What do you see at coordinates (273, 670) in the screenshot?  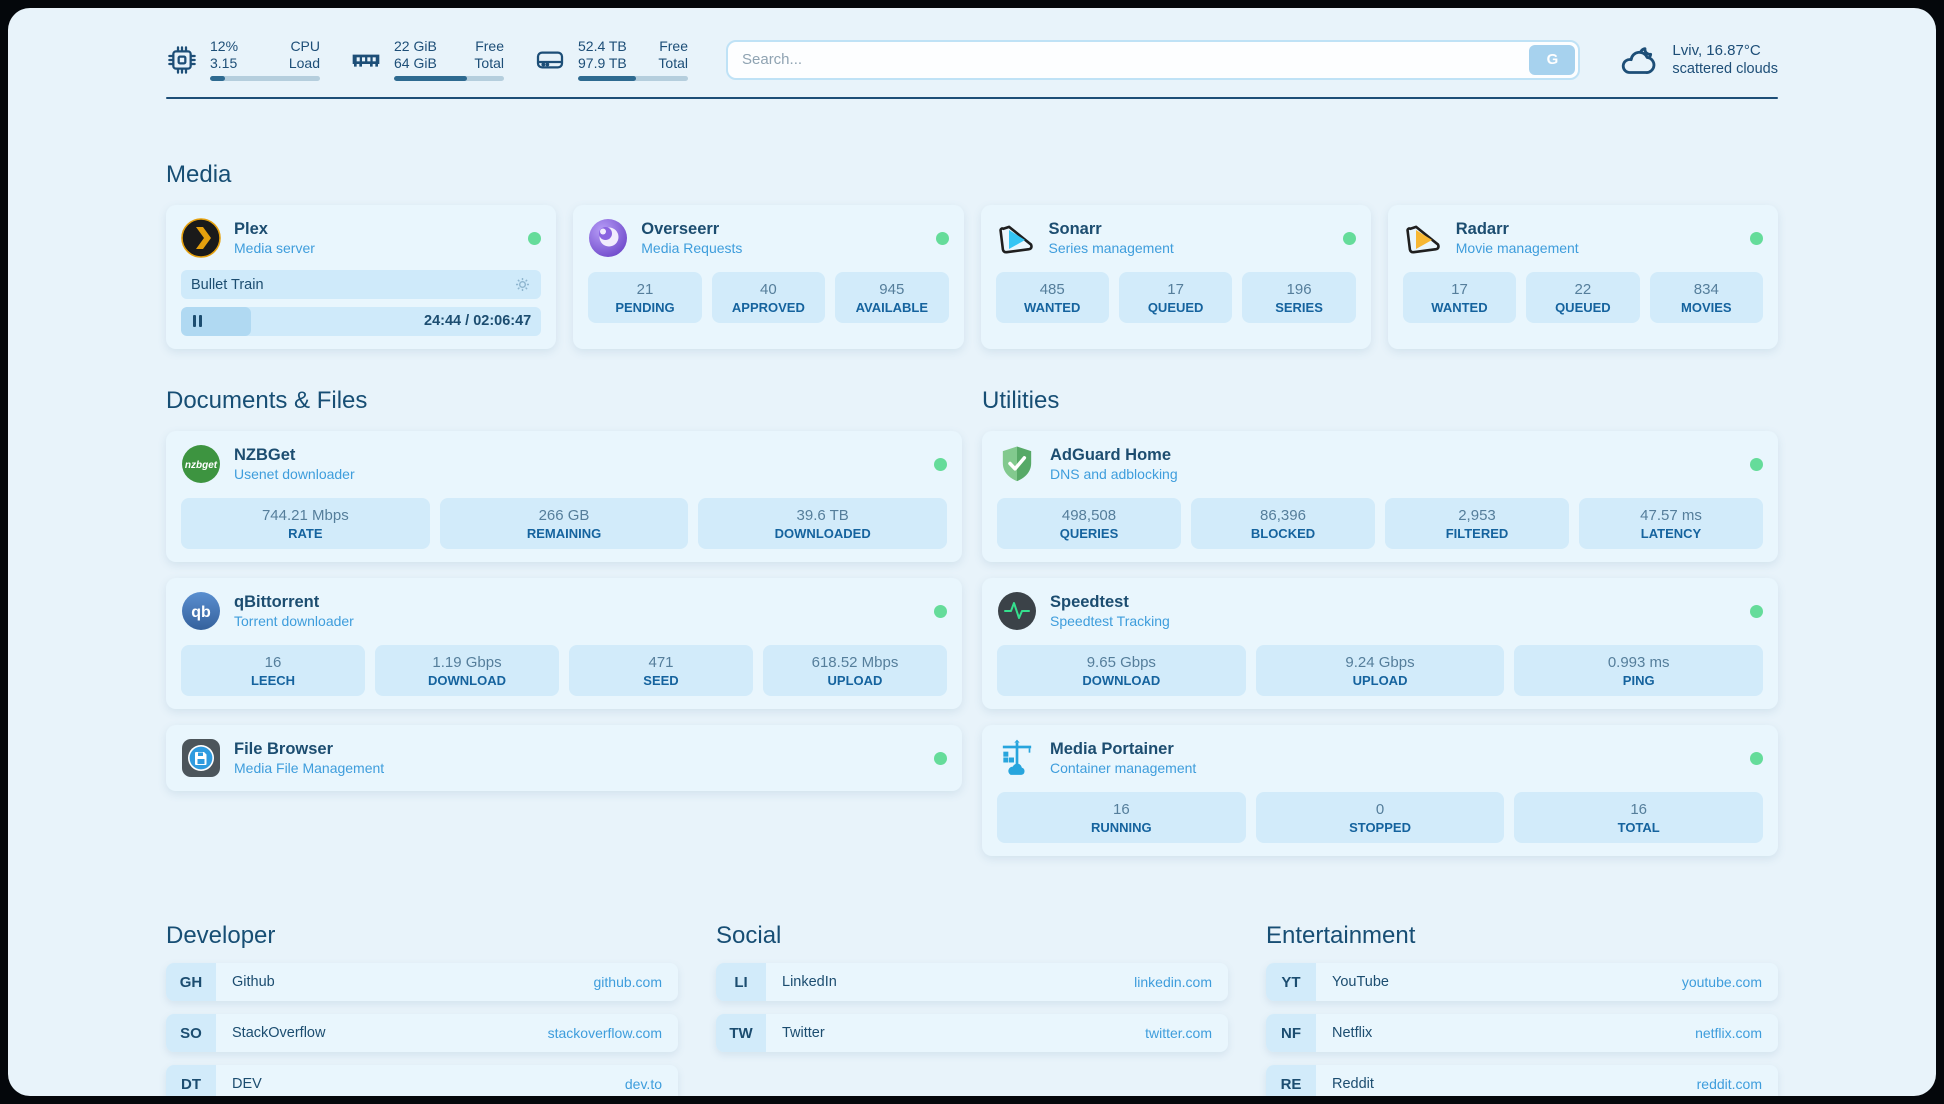 I see `stat-tile: 16 LEECH` at bounding box center [273, 670].